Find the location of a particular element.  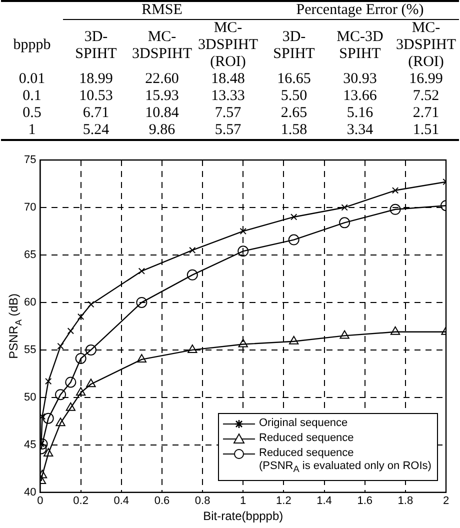

text: 1.58 is located at coordinates (294, 131).